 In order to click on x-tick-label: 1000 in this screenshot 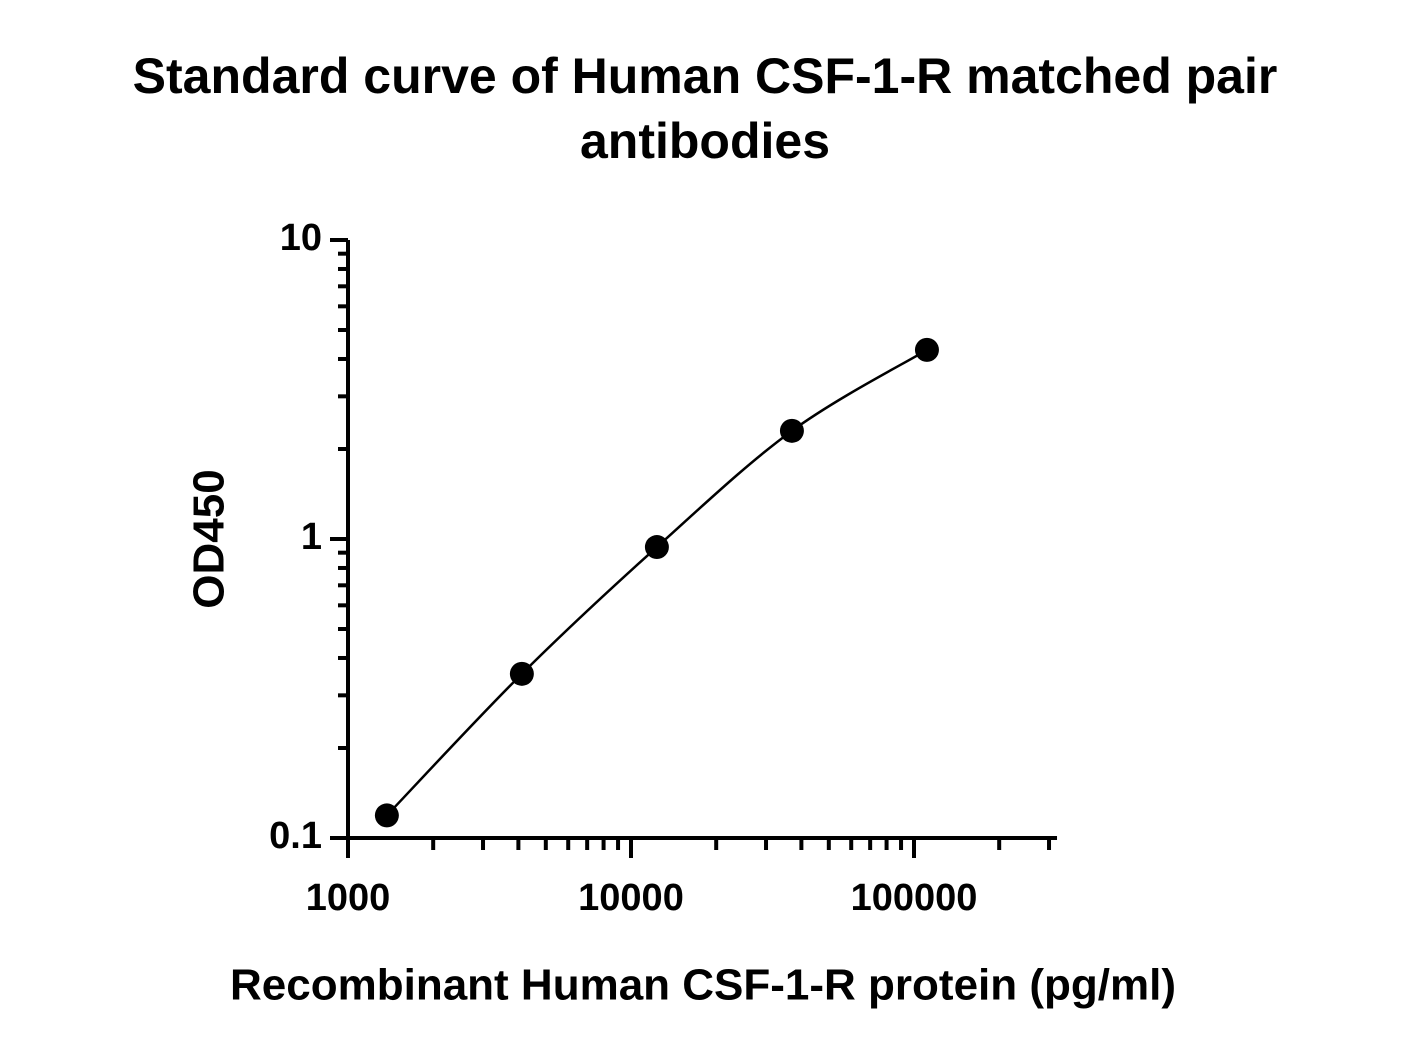, I will do `click(348, 898)`.